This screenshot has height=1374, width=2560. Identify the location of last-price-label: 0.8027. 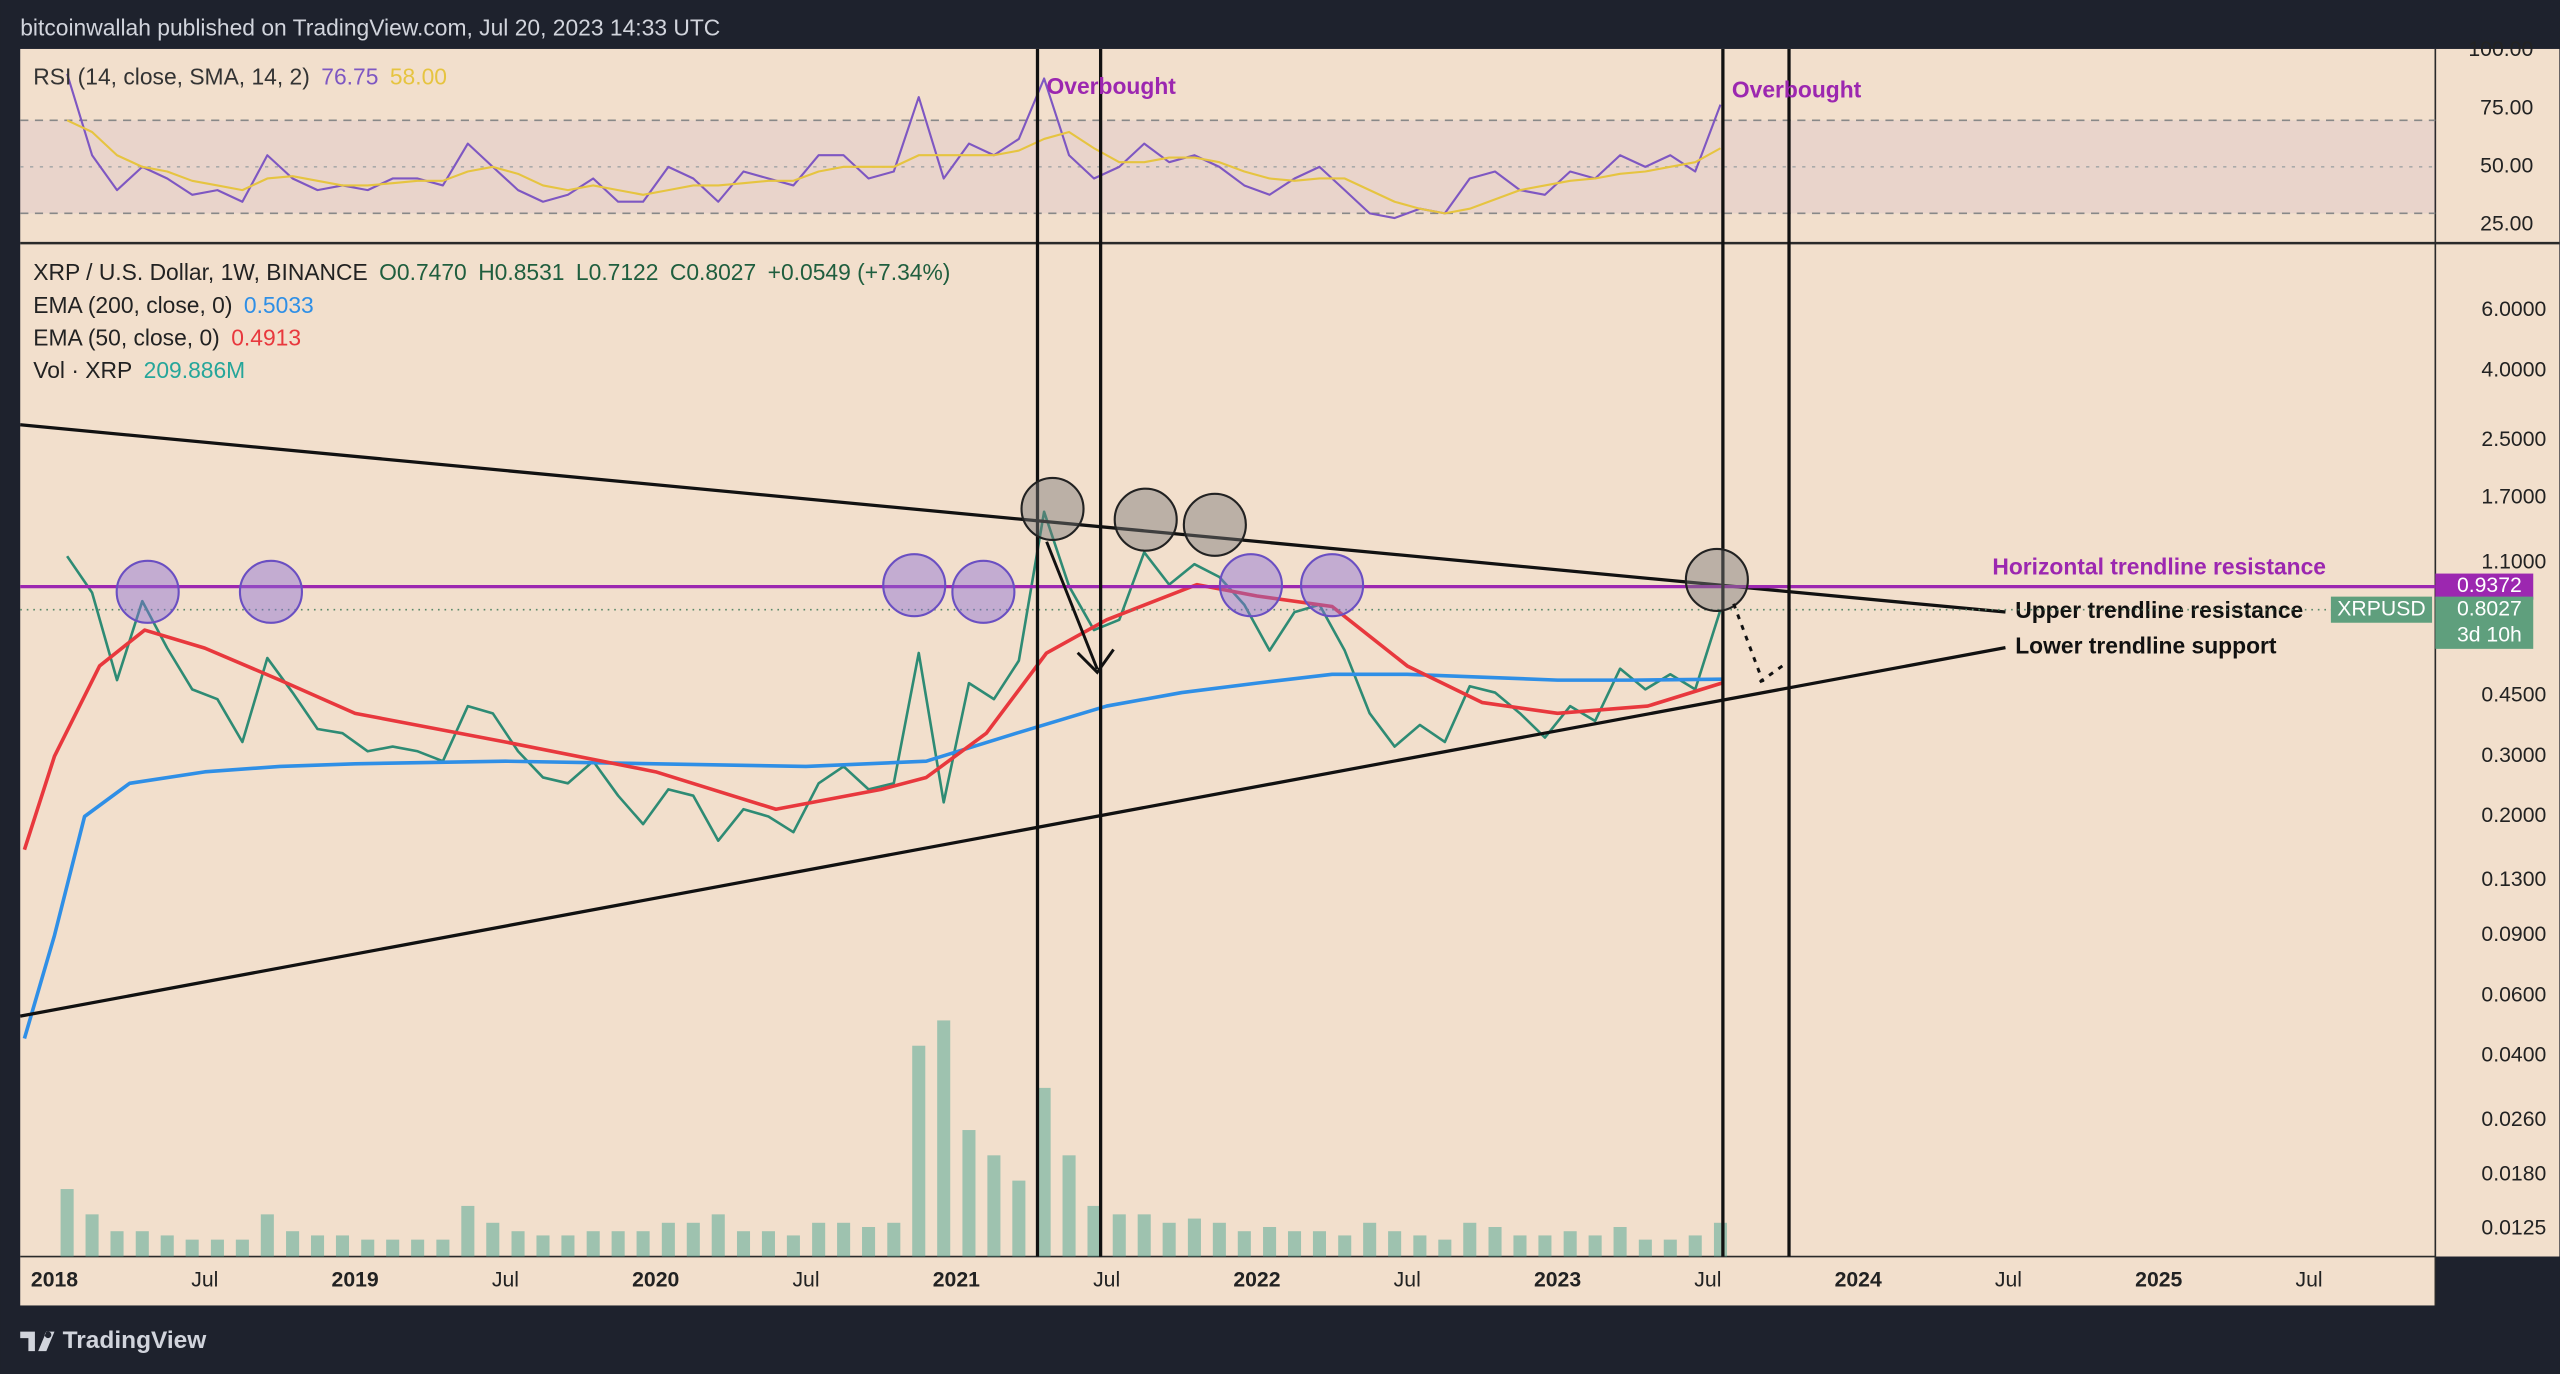
(2489, 608).